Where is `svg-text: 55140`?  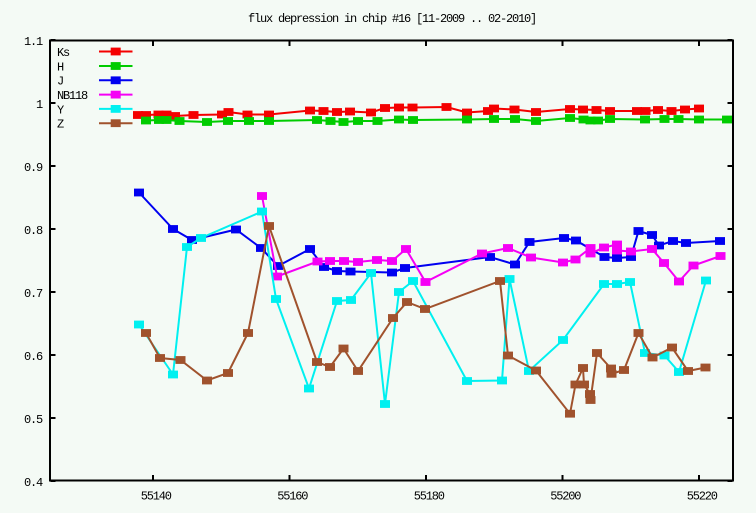 svg-text: 55140 is located at coordinates (156, 496).